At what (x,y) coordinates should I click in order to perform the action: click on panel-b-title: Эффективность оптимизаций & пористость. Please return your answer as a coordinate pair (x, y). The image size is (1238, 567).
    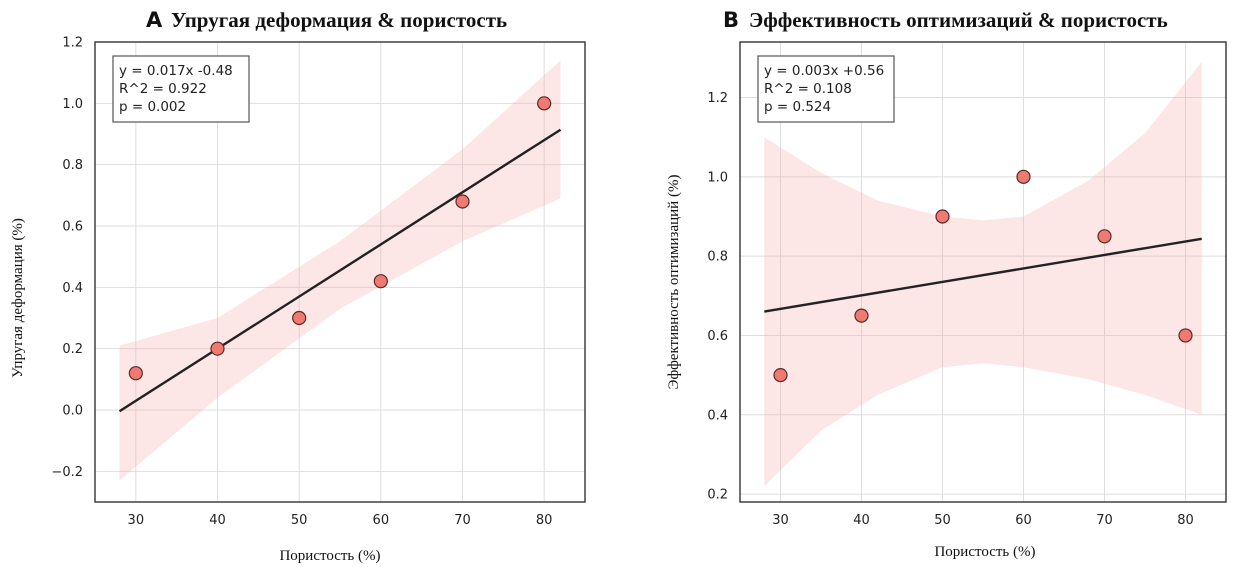
    Looking at the image, I should click on (958, 20).